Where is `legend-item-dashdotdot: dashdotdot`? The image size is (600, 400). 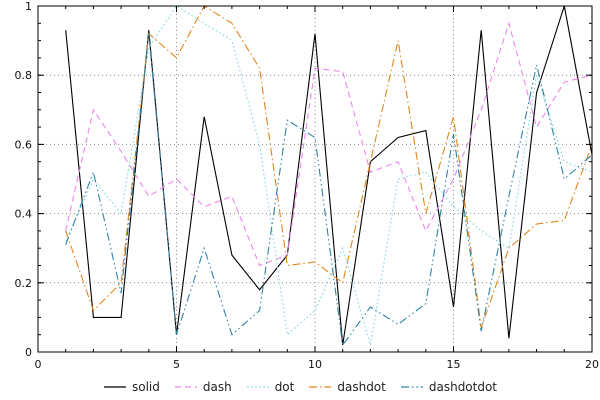 legend-item-dashdotdot: dashdotdot is located at coordinates (448, 387).